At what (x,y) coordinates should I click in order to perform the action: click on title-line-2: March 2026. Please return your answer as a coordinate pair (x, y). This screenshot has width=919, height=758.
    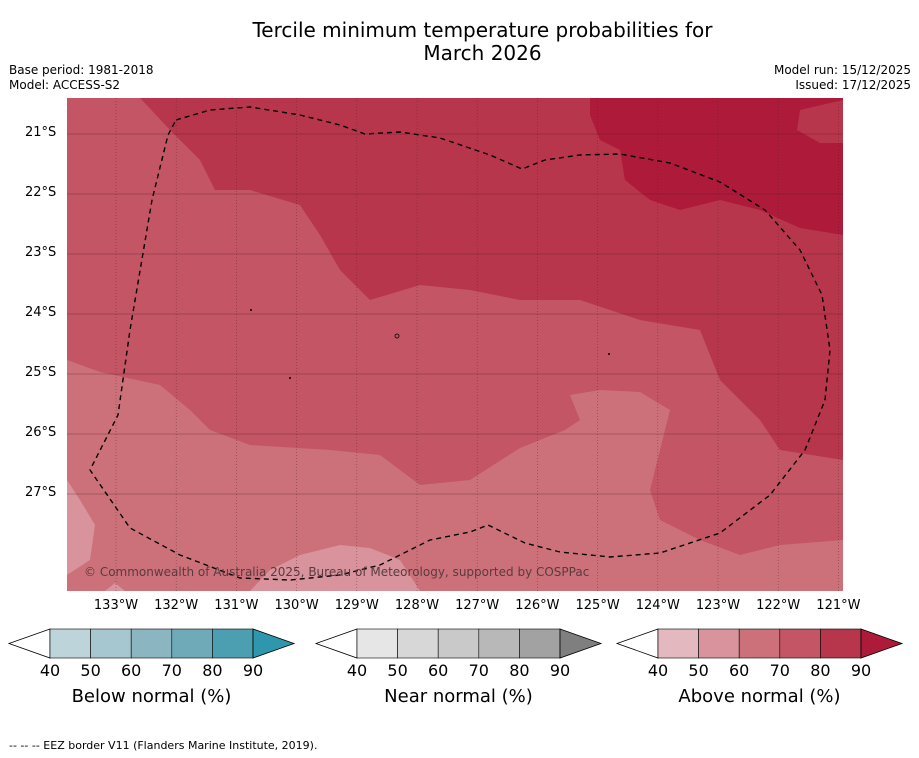
    Looking at the image, I should click on (482, 53).